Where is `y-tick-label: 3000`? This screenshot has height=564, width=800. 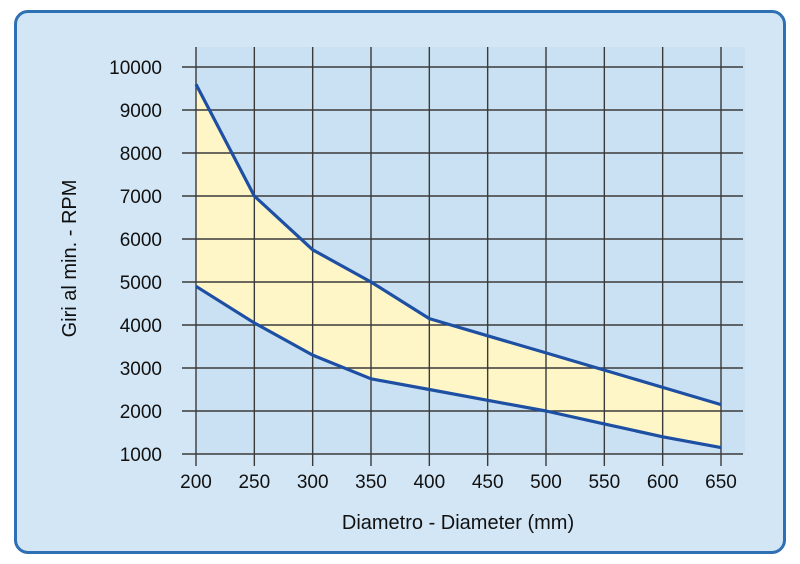
y-tick-label: 3000 is located at coordinates (141, 369).